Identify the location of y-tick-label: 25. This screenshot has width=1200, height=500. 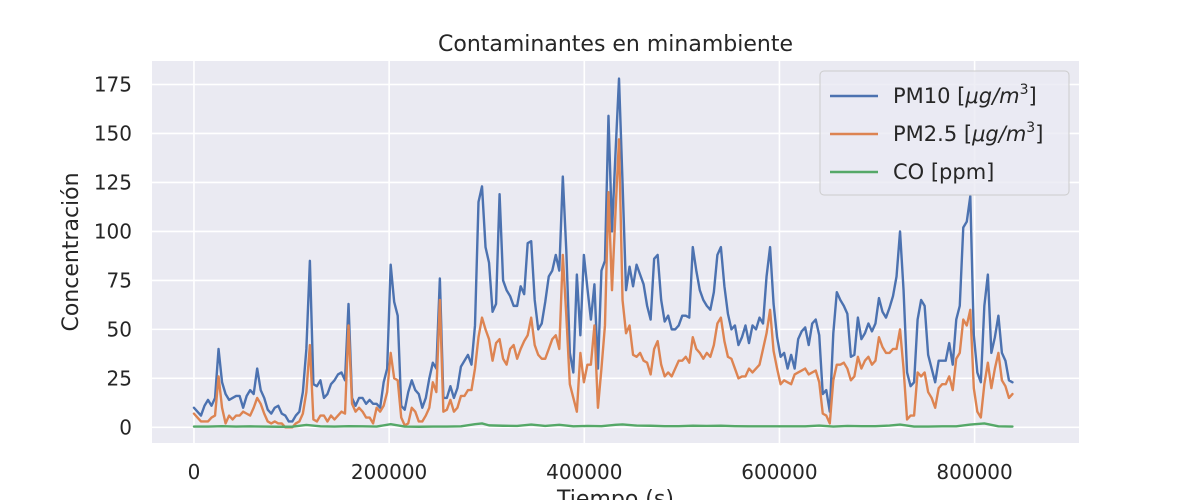
(119, 378).